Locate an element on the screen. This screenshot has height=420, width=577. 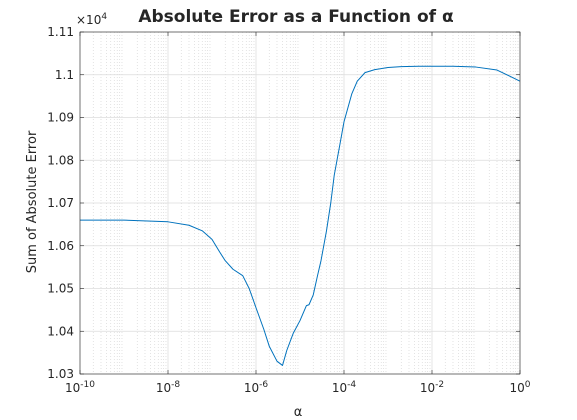
chart-title: Absolute Error as a Function of α is located at coordinates (295, 17).